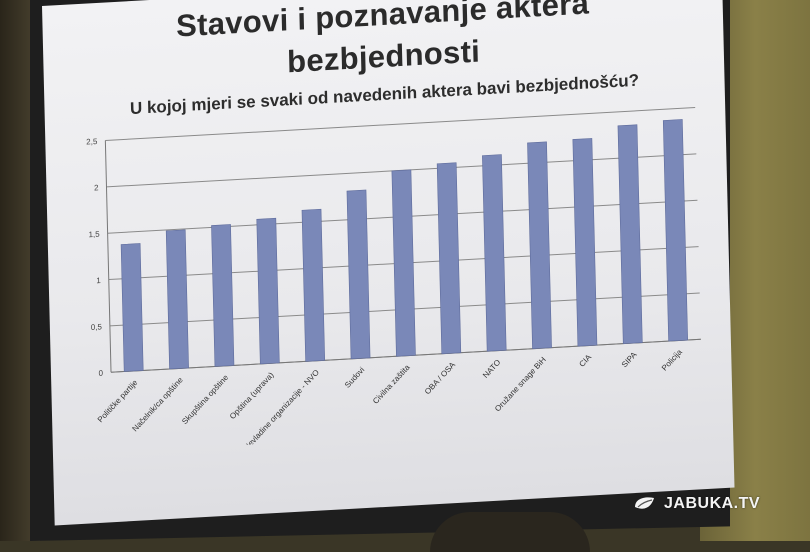  I want to click on audience-head-silhouette, so click(510, 532).